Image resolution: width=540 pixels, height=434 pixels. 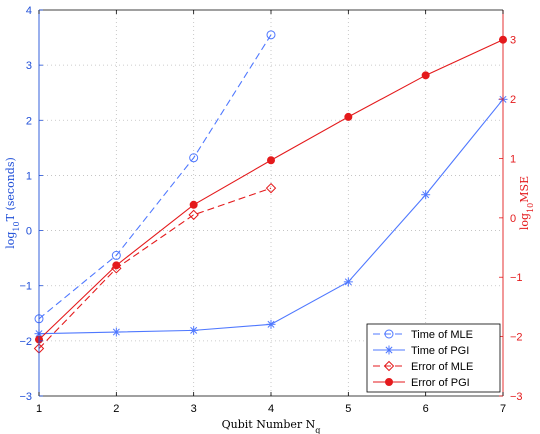 I want to click on legend-item: Error of MLE, so click(x=423, y=366).